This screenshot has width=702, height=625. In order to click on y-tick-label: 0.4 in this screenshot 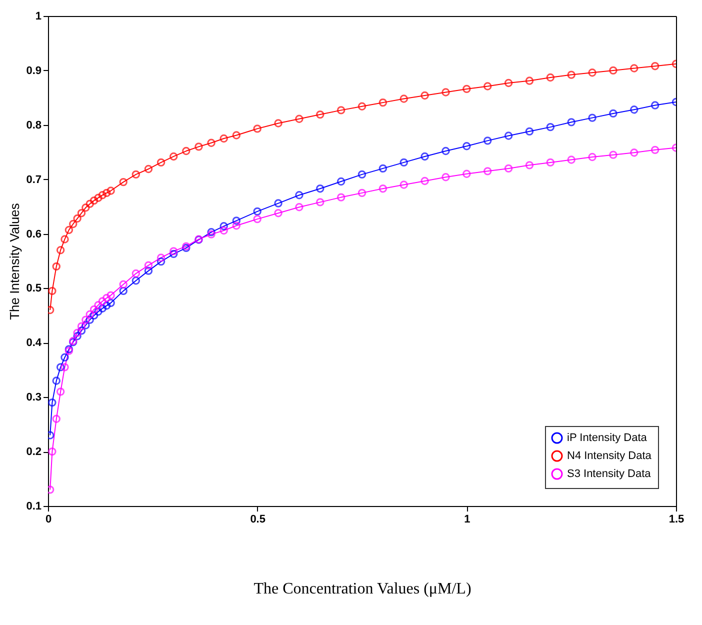, I will do `click(34, 343)`.